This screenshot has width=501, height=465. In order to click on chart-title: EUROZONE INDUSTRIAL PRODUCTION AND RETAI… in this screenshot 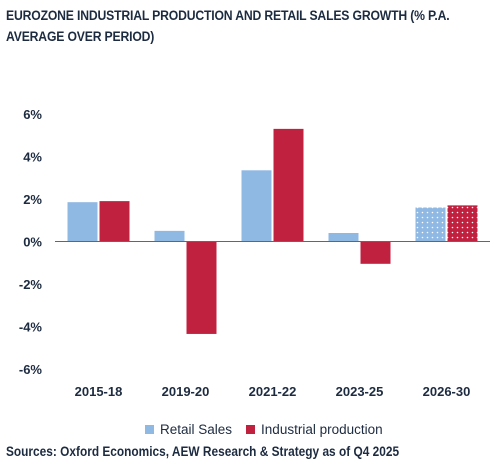, I will do `click(228, 26)`.